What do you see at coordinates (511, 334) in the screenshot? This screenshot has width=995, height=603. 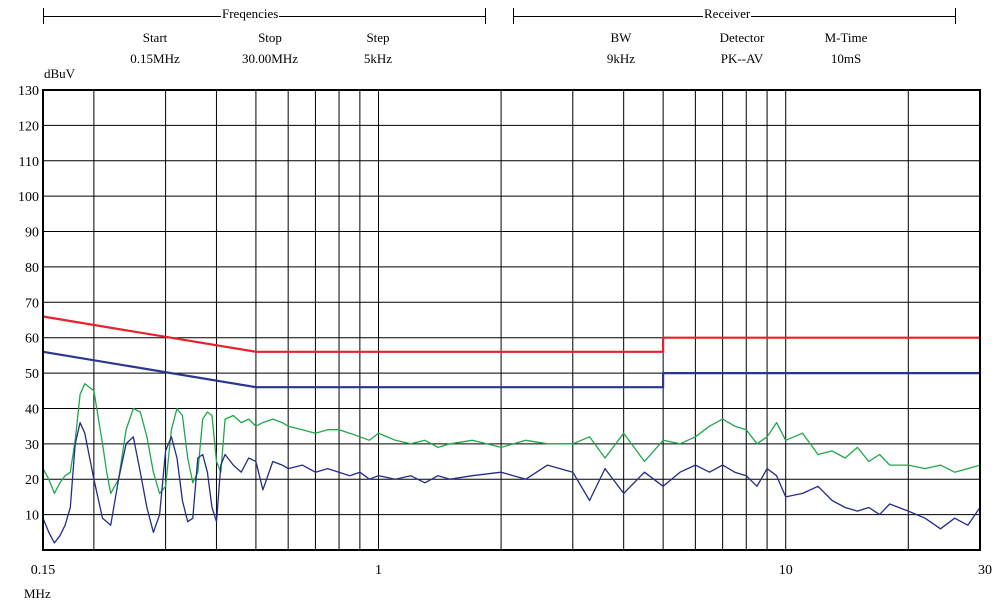 I see `qp-limit-series-line` at bounding box center [511, 334].